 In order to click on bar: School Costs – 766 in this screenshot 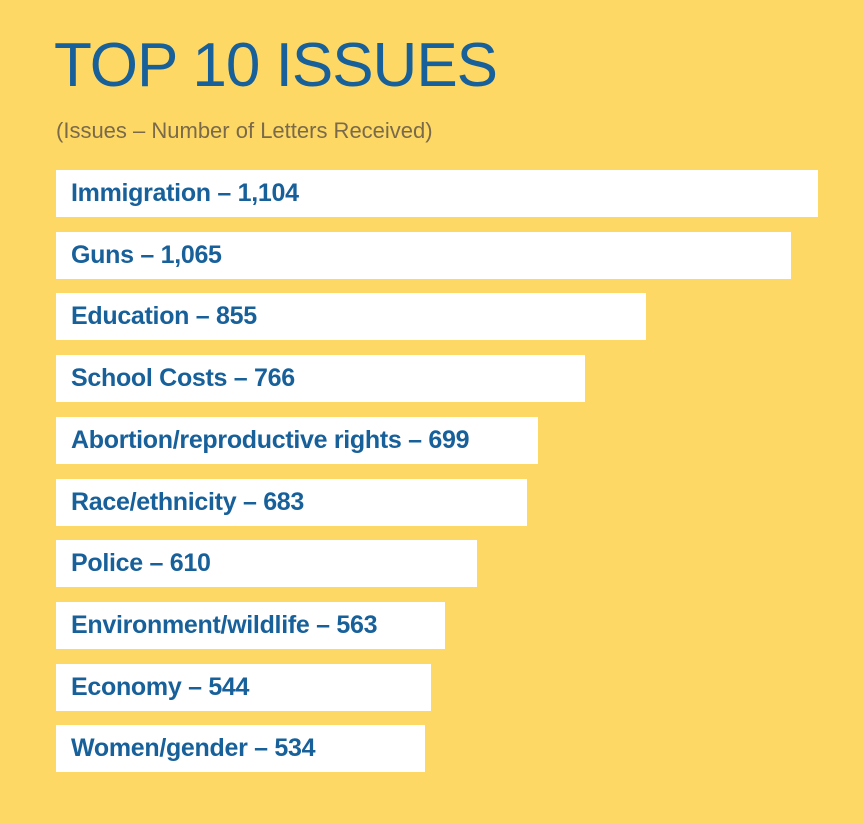, I will do `click(320, 379)`.